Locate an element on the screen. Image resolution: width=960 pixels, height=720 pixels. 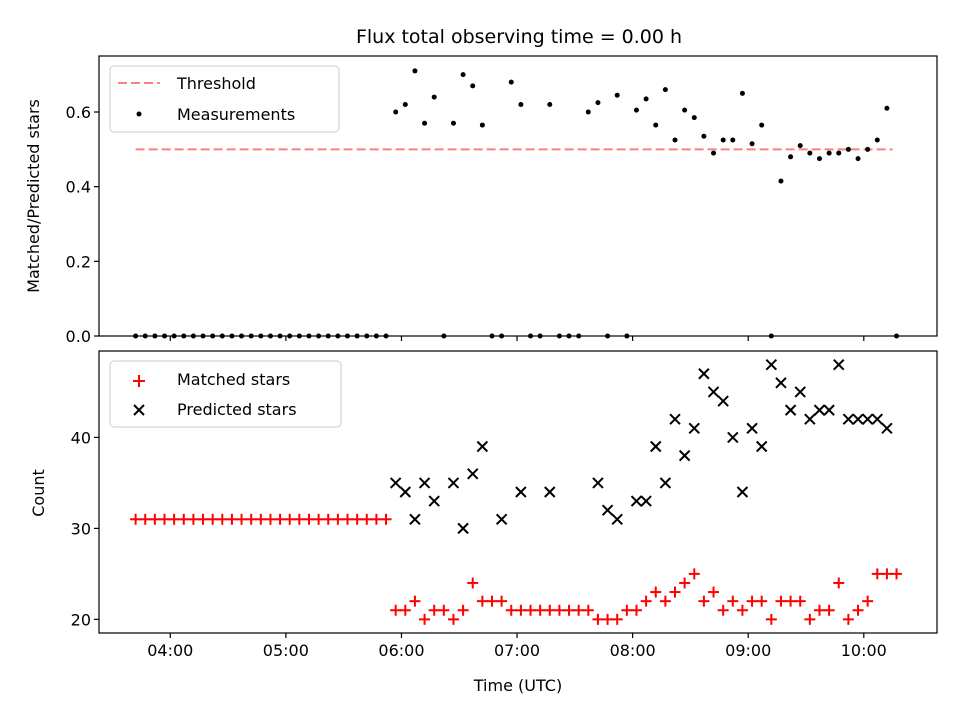
top-legend-box is located at coordinates (224, 99).